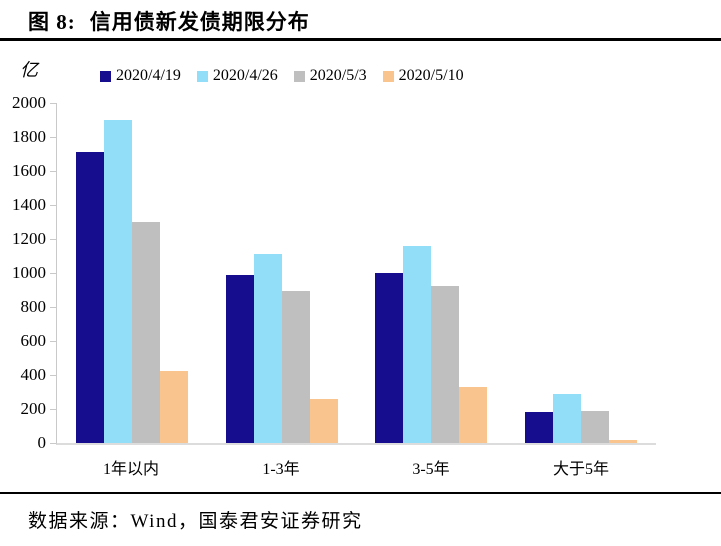 This screenshot has height=546, width=721. I want to click on bar-2020/4/19-1-3年, so click(239, 358).